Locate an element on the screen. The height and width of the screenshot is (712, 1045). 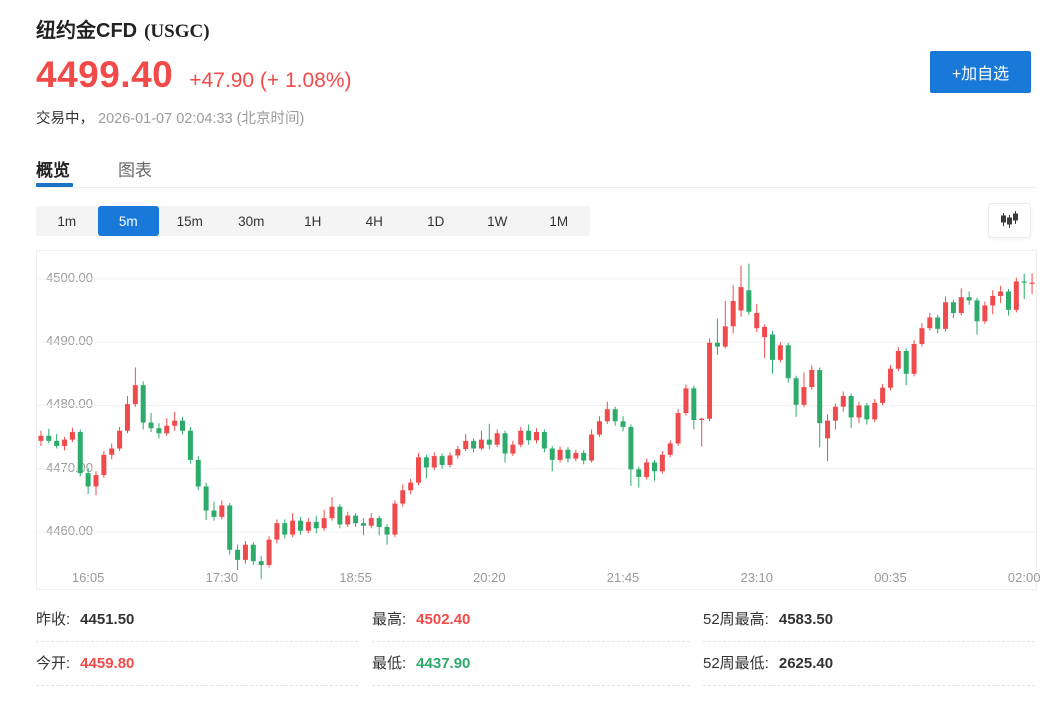
last-price: 4499.40 is located at coordinates (105, 74).